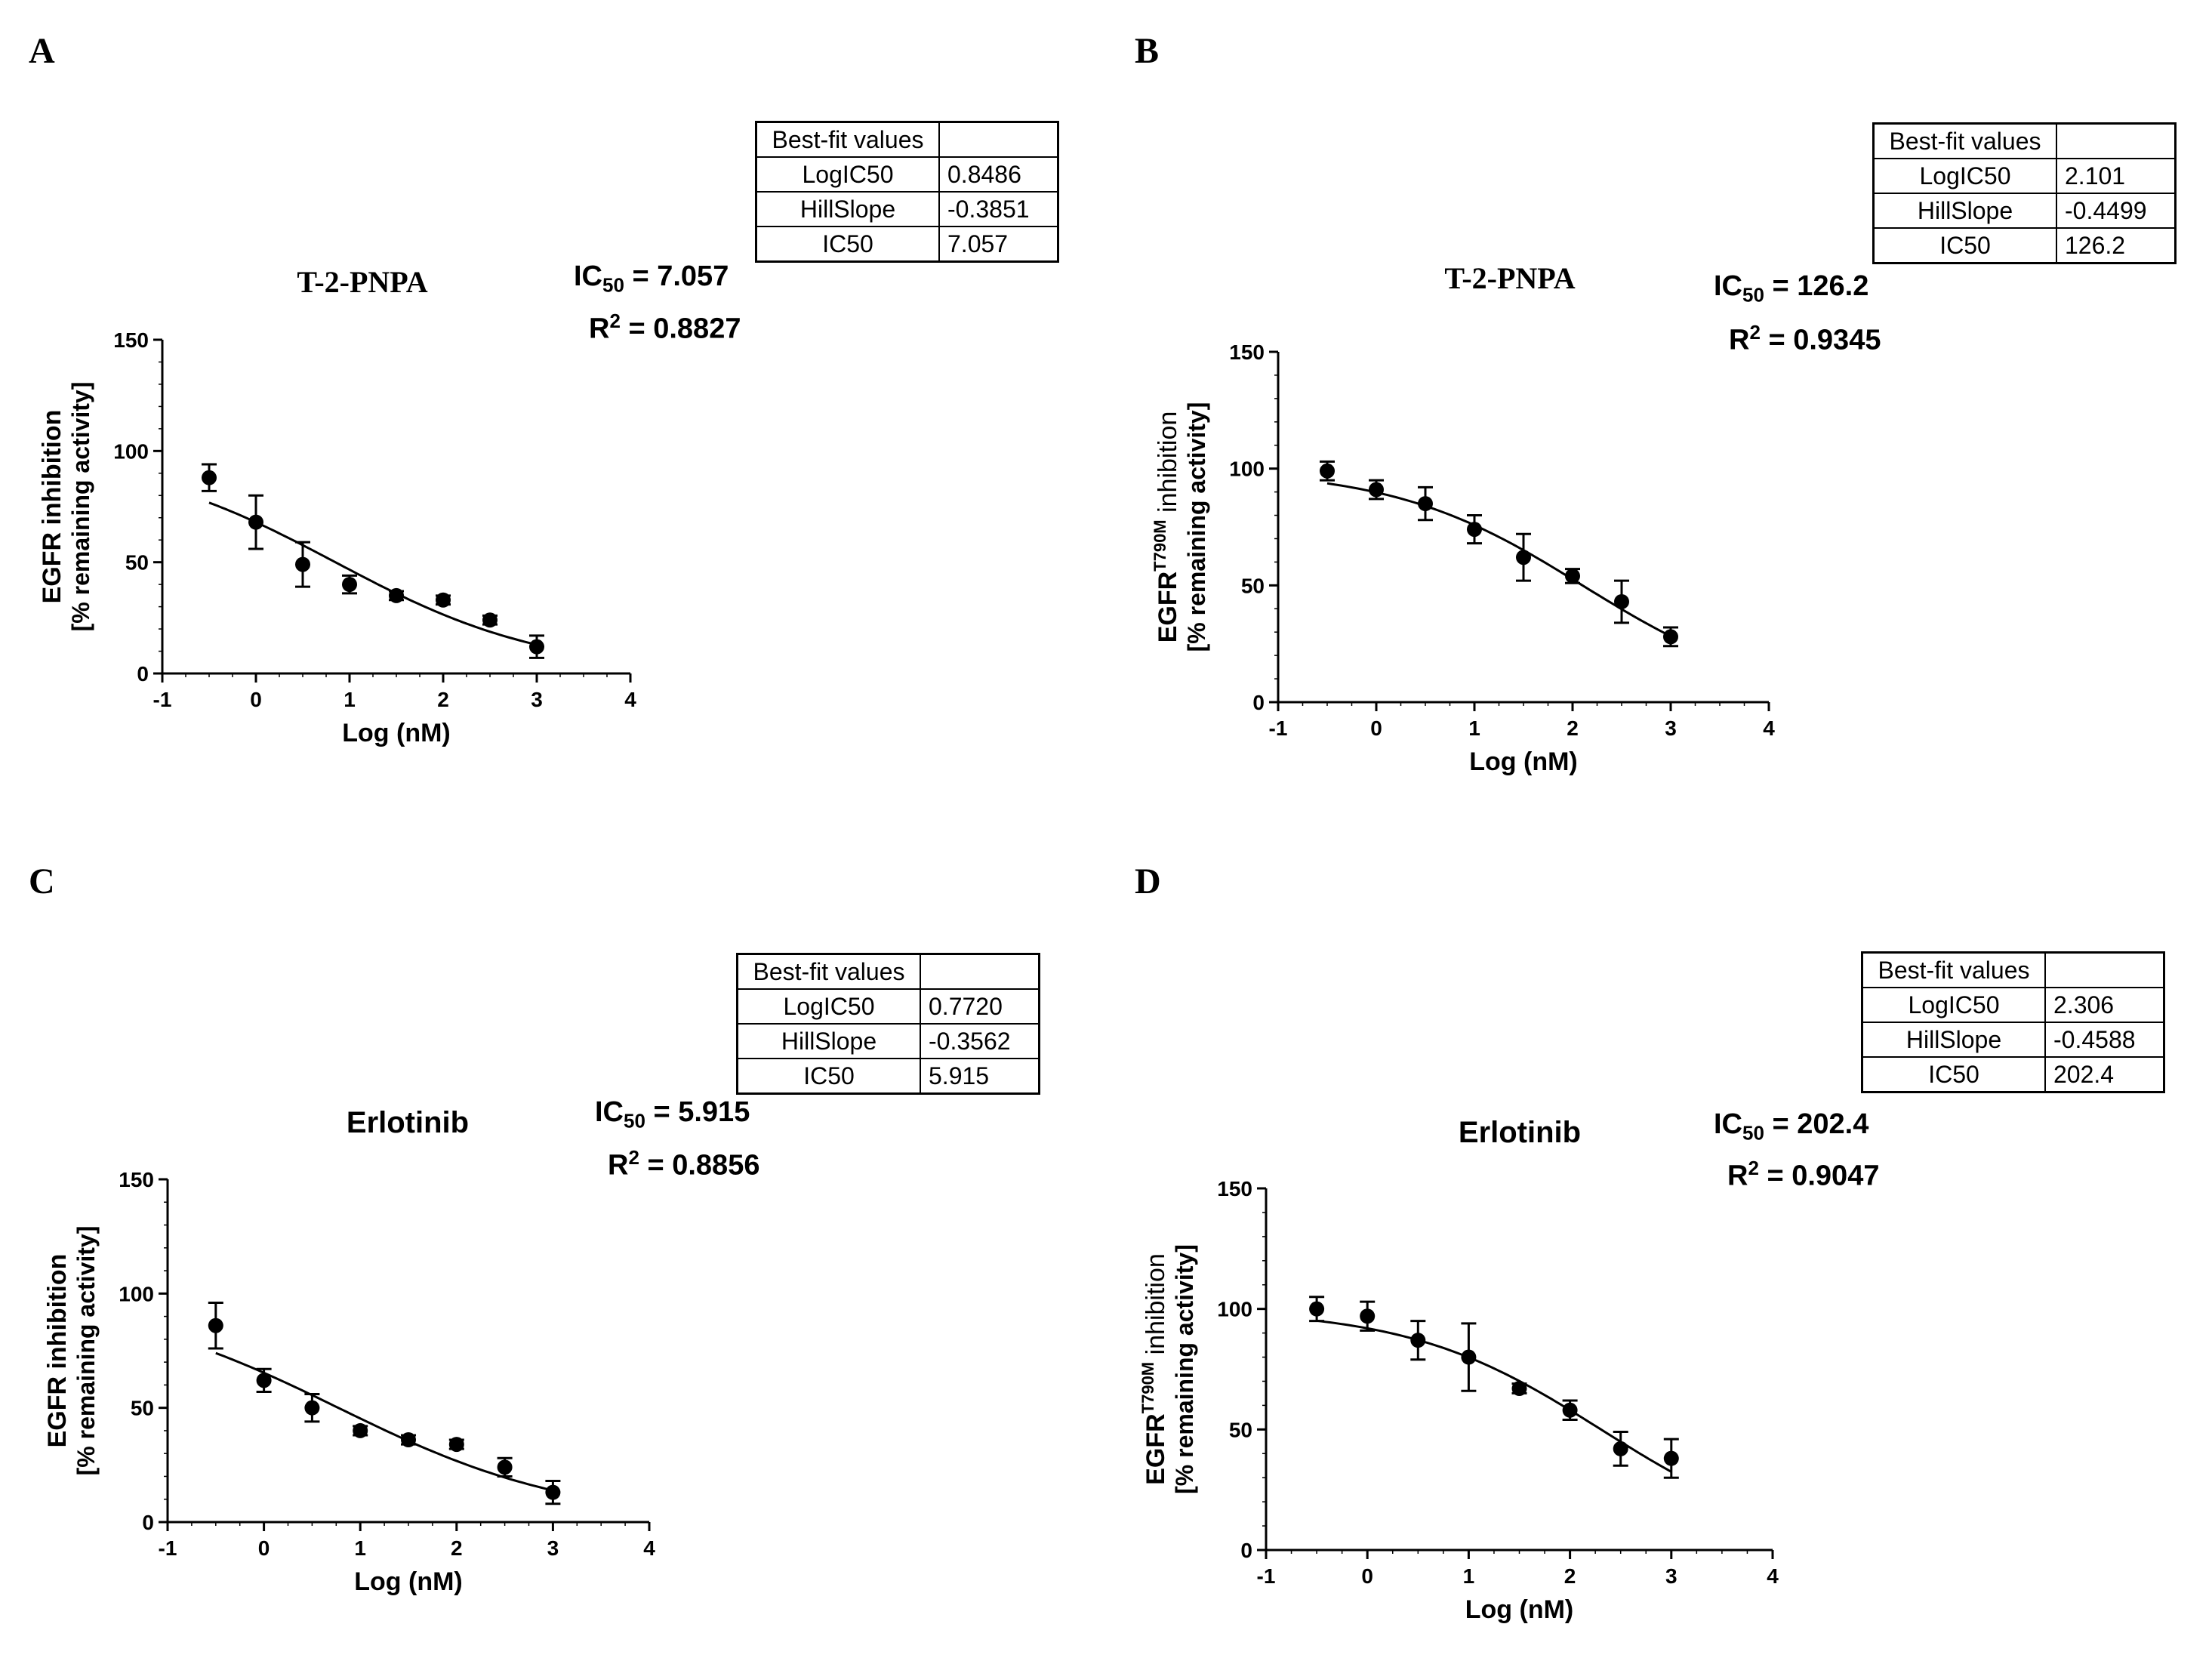 Image resolution: width=2212 pixels, height=1661 pixels. I want to click on best-fit-value: 2.306, so click(2104, 1005).